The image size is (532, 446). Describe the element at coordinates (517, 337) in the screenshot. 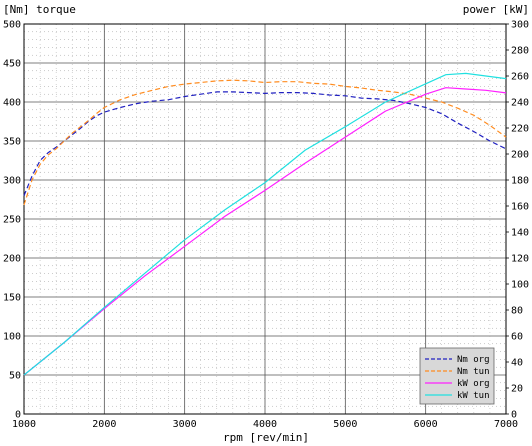

I see `y-right-tick-label: 60` at that location.